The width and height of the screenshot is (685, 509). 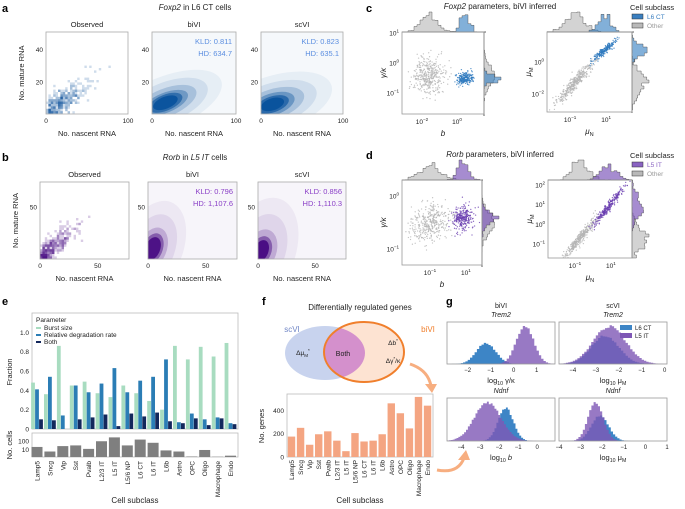 I want to click on x-tick-label: Vip, so click(x=310, y=465).